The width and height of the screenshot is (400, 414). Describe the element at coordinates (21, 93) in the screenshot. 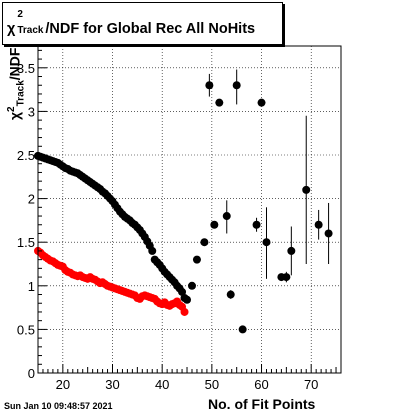

I see `ylabel-subscript: Track` at that location.